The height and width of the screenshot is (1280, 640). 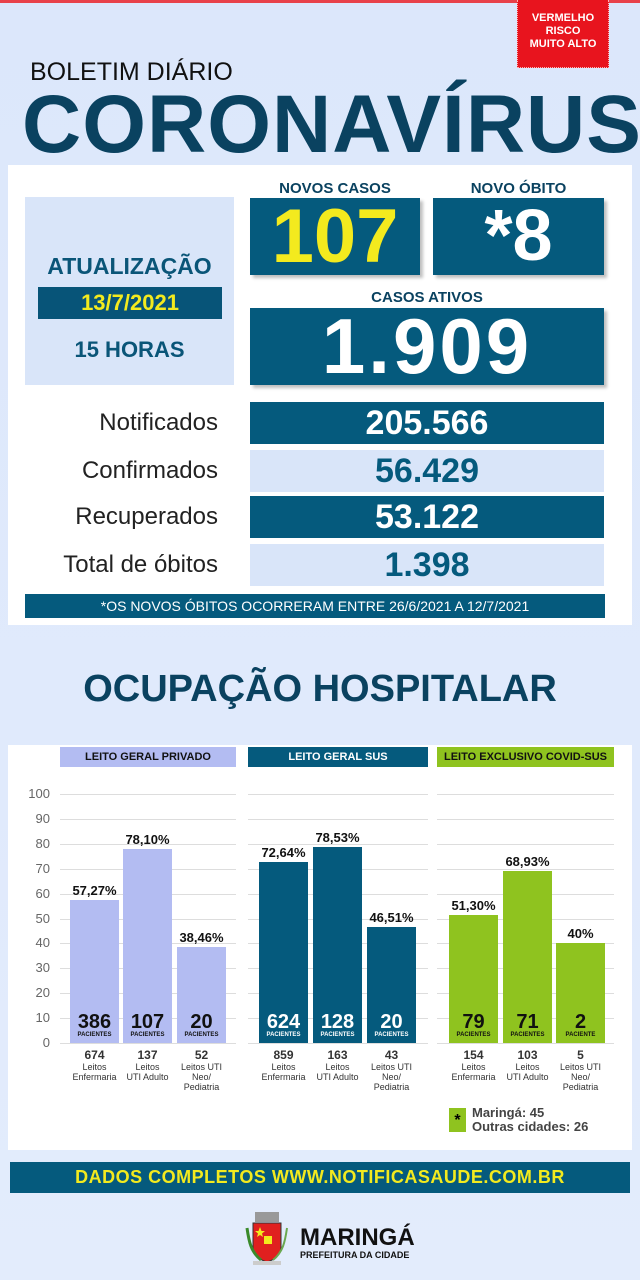 What do you see at coordinates (518, 188) in the screenshot?
I see `new-deaths-label: NOVO ÓBITO` at bounding box center [518, 188].